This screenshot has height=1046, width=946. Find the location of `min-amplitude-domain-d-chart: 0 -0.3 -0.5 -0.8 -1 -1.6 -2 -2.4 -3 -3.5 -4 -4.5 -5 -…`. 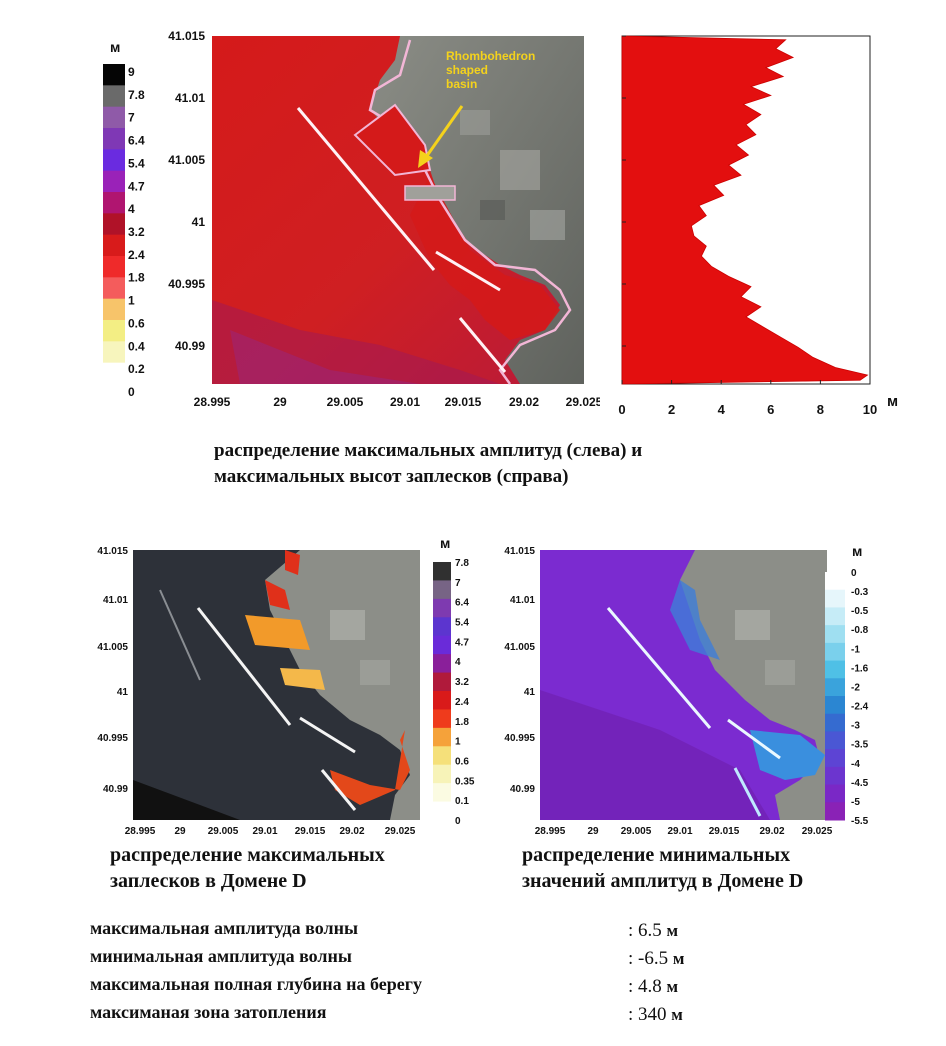

min-amplitude-domain-d-chart: 0 -0.3 -0.5 -0.8 -1 -1.6 -2 -2.4 -3 -3.5 -4 -4.5 -5 -… is located at coordinates (686, 690).